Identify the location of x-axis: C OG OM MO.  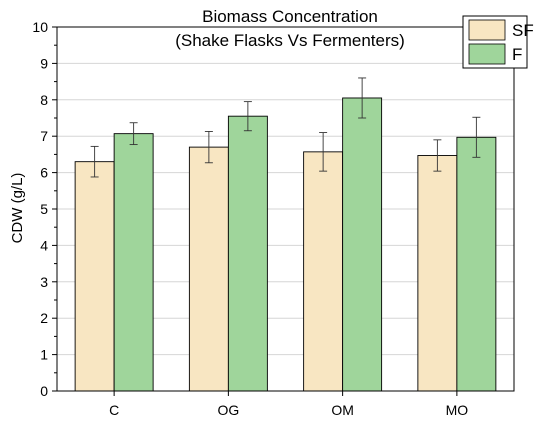
(288, 404).